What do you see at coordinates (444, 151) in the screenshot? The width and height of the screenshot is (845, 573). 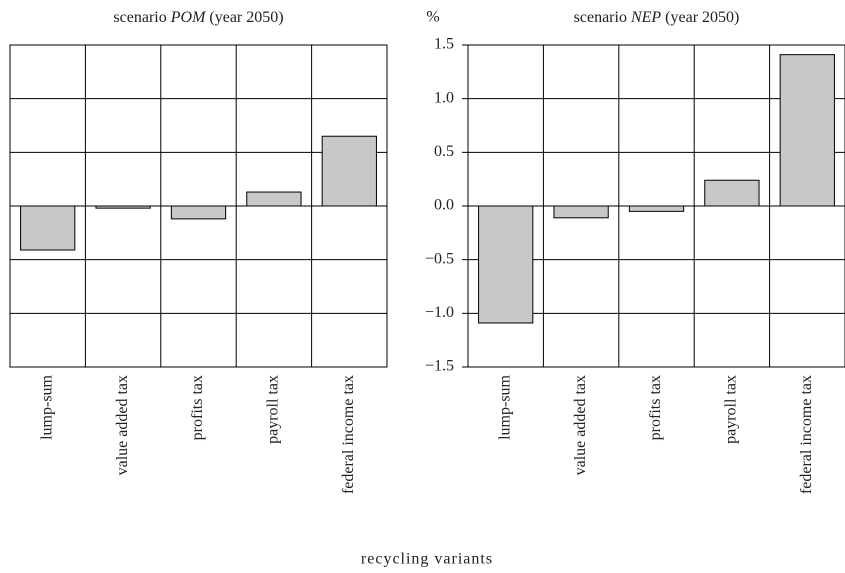 I see `y-tick-label: 0.5` at bounding box center [444, 151].